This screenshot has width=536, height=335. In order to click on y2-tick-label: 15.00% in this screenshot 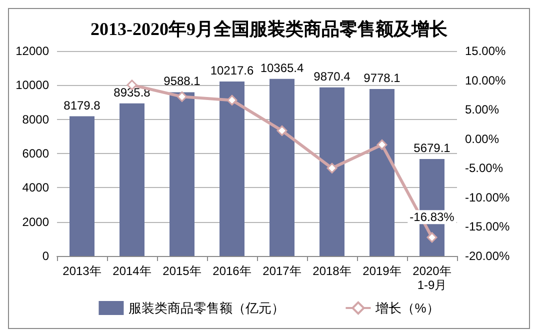, I will do `click(485, 51)`.